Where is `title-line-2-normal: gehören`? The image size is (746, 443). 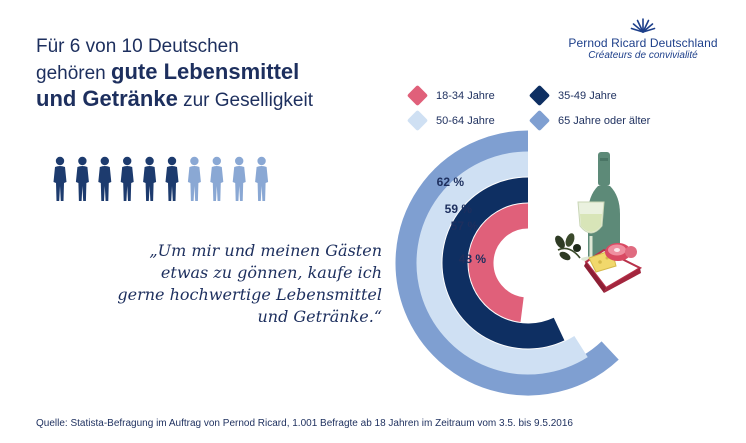
title-line-2-normal: gehören is located at coordinates (71, 73).